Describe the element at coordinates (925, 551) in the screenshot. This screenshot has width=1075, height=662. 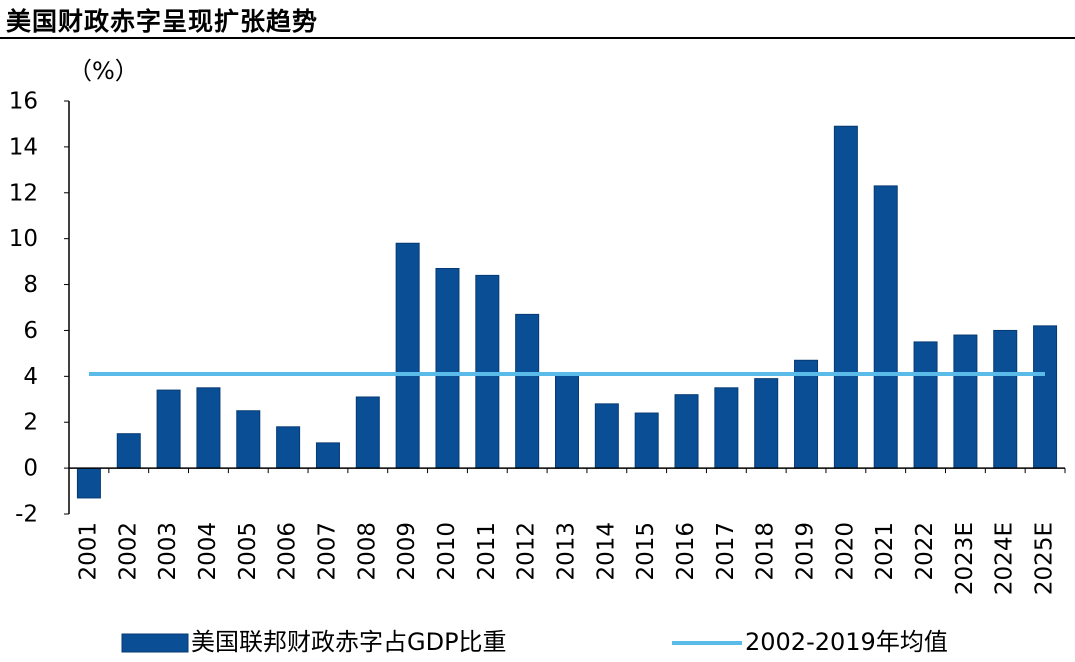
I see `x-tick-label: 2022` at that location.